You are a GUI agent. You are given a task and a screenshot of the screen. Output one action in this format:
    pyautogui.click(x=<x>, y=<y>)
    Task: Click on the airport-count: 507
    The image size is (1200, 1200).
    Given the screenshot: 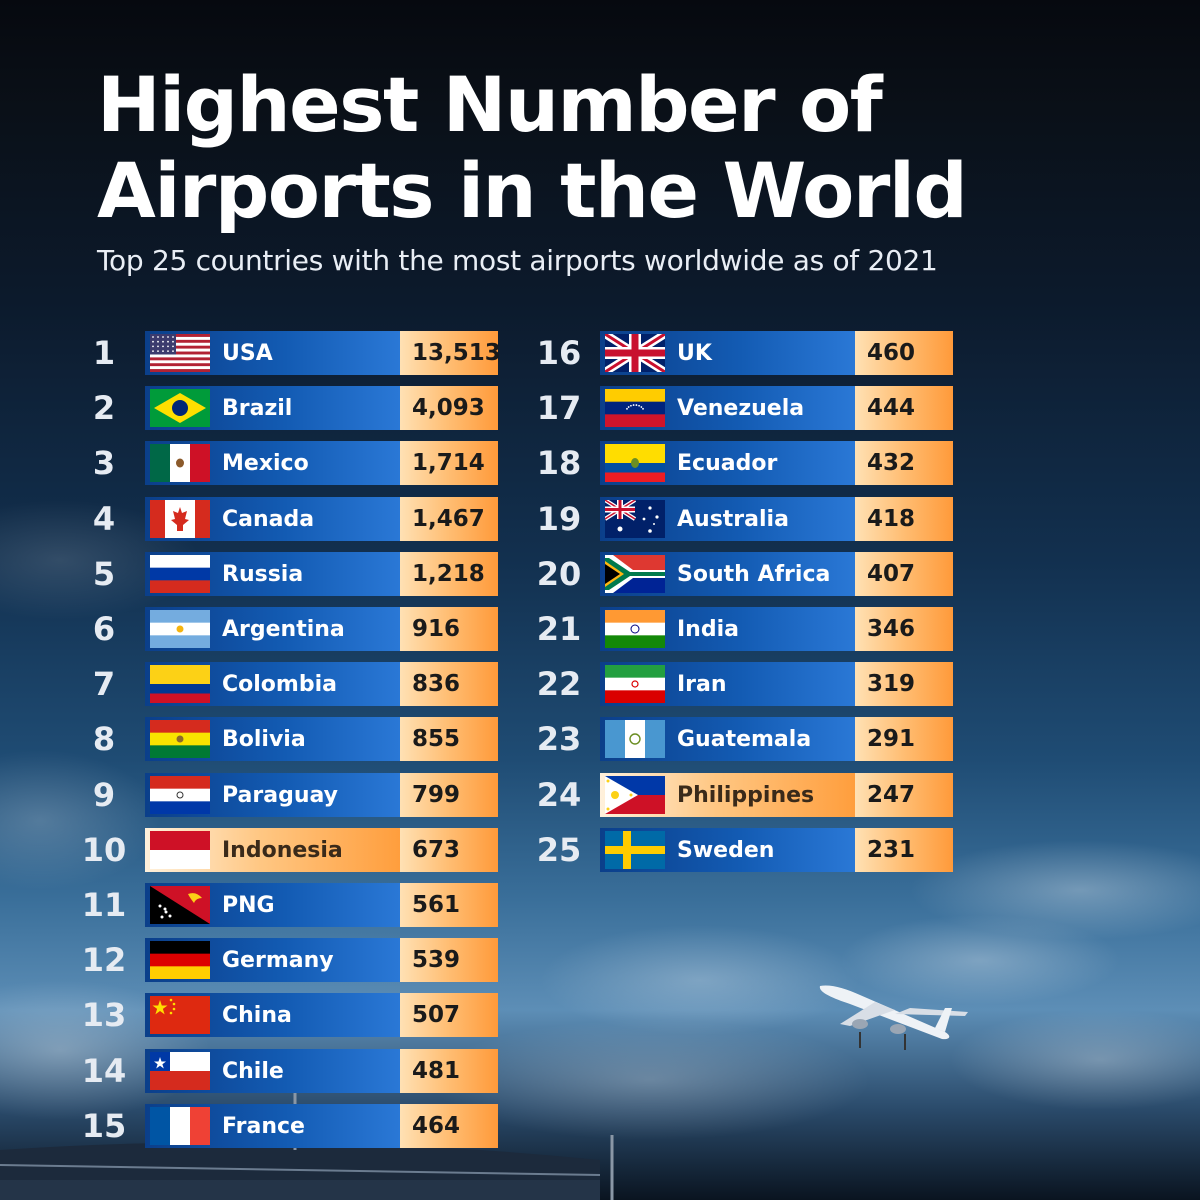 What is the action you would take?
    pyautogui.click(x=449, y=1015)
    